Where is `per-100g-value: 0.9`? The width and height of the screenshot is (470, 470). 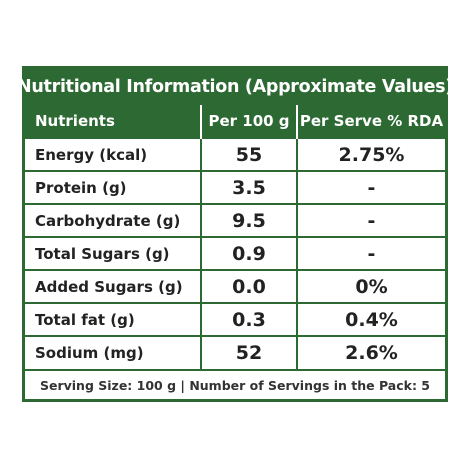 per-100g-value: 0.9 is located at coordinates (248, 253).